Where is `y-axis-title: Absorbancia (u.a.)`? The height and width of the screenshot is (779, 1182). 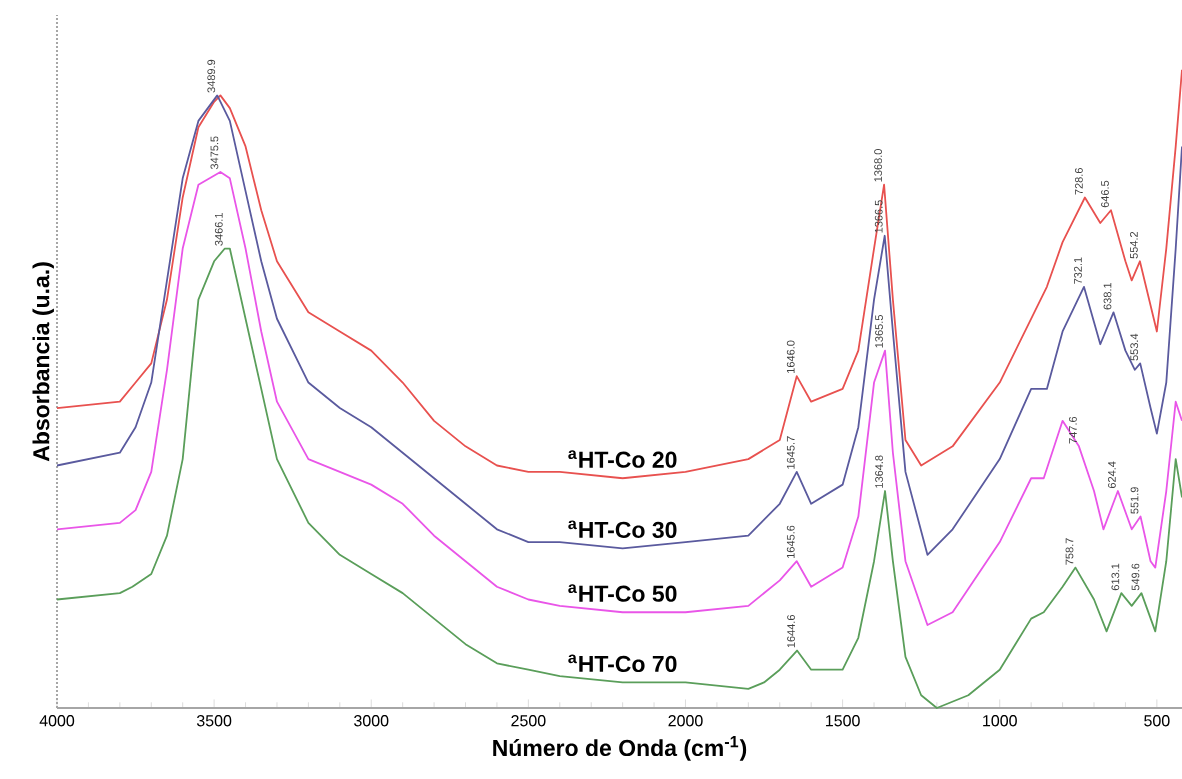
y-axis-title: Absorbancia (u.a.) is located at coordinates (43, 362).